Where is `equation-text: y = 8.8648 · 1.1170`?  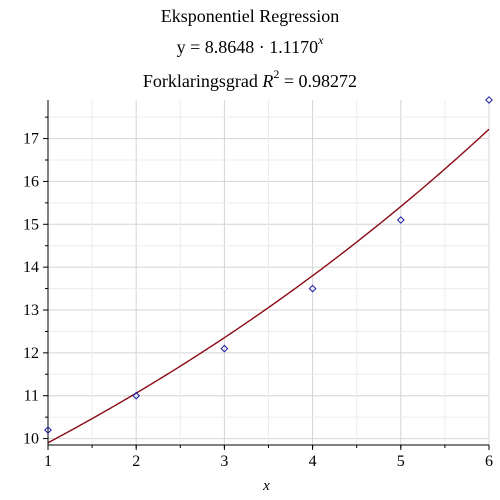 equation-text: y = 8.8648 · 1.1170 is located at coordinates (247, 47).